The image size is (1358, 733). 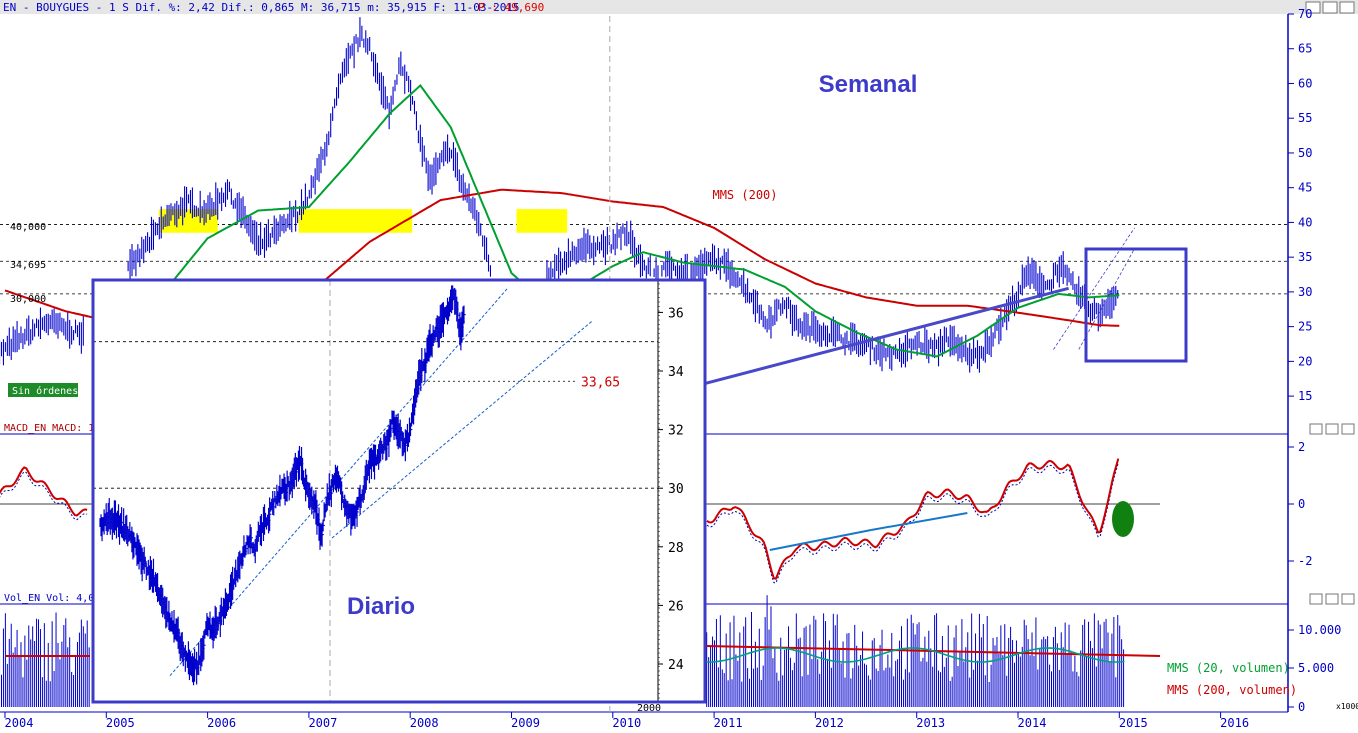 What do you see at coordinates (676, 313) in the screenshot?
I see `inset-tick-label: 36` at bounding box center [676, 313].